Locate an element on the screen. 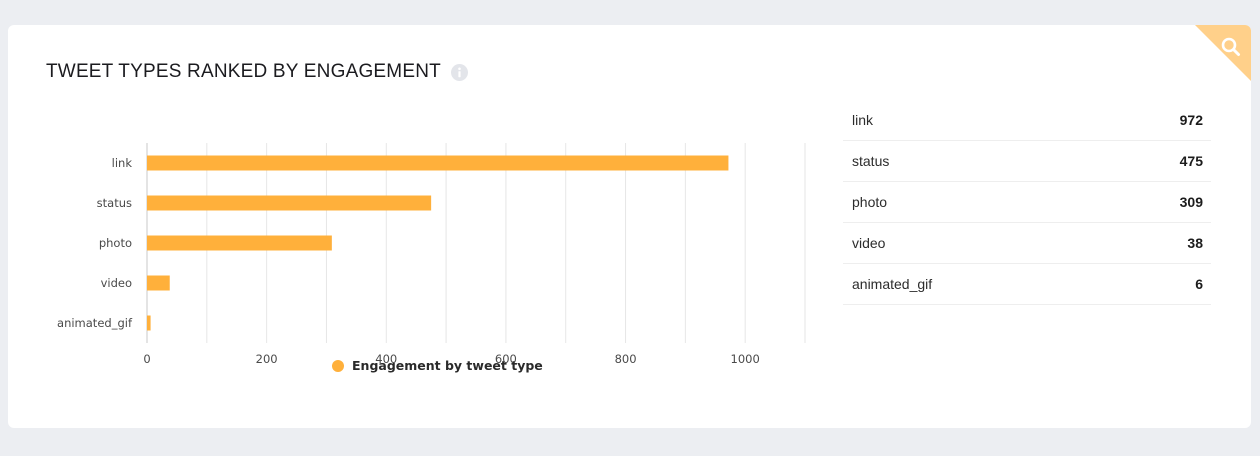 The height and width of the screenshot is (456, 1260). row-value: 475 is located at coordinates (1191, 161).